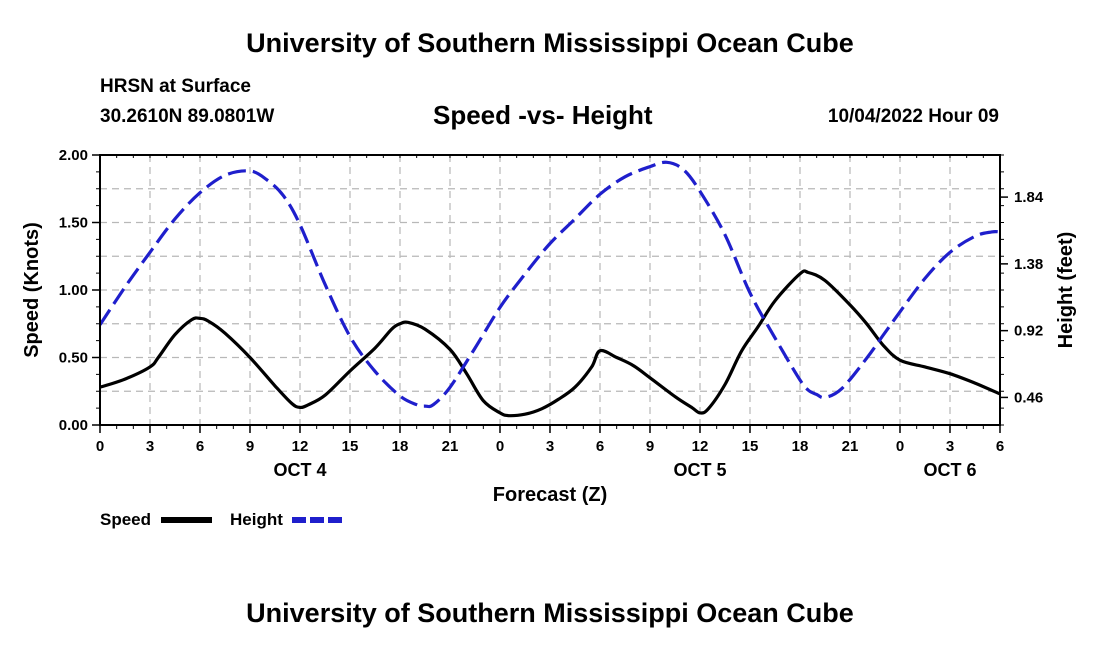 The image size is (1100, 650). Describe the element at coordinates (1029, 197) in the screenshot. I see `y2-tick-label: 1.84` at that location.